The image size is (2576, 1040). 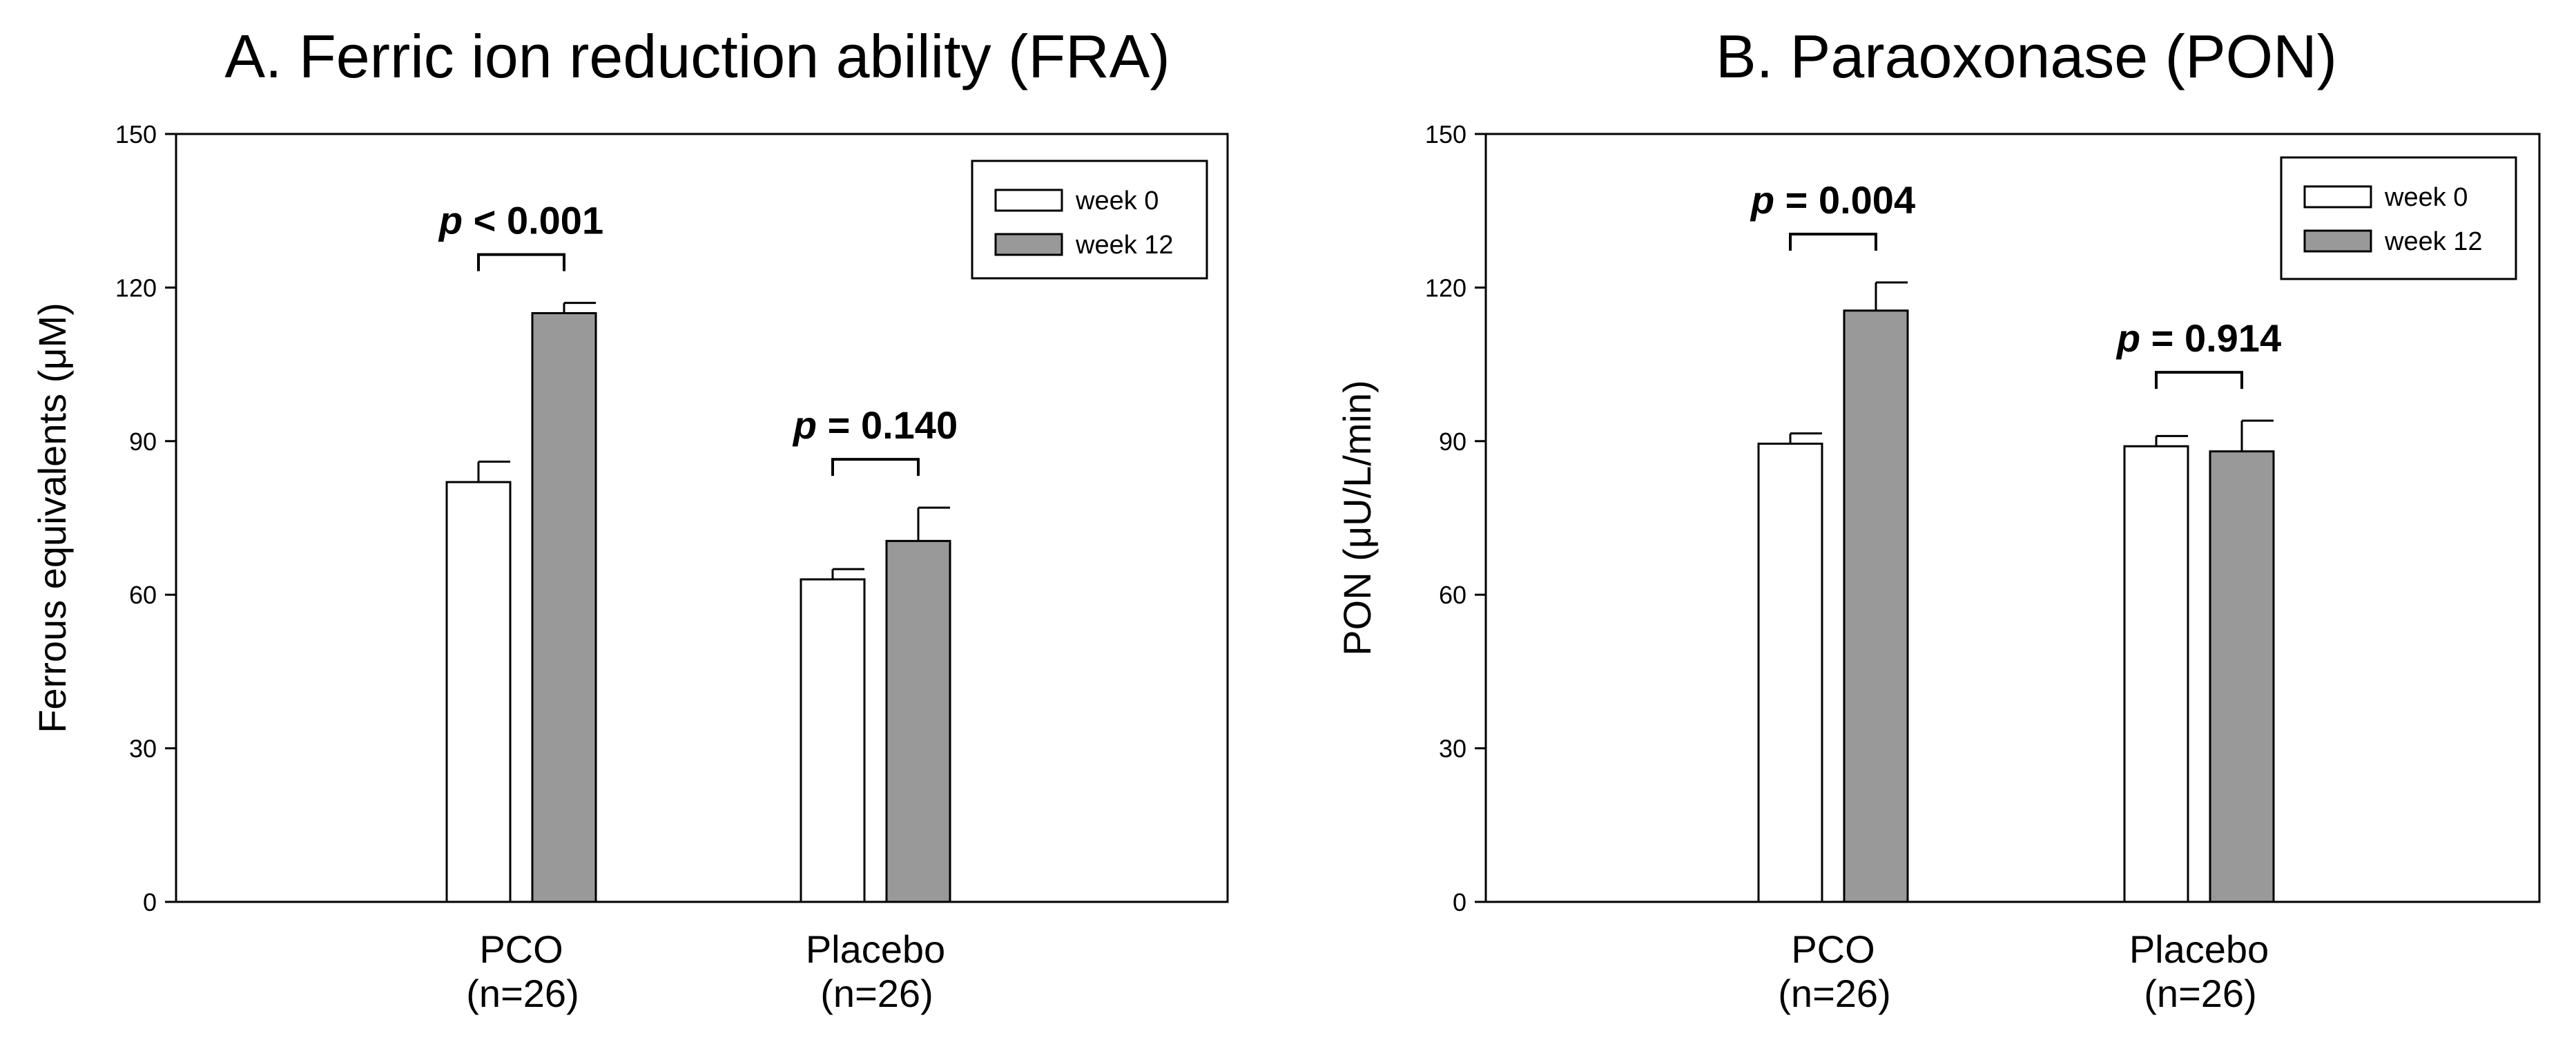 I want to click on y-axis-label: Ferrous equivalents (μM), so click(x=52, y=517).